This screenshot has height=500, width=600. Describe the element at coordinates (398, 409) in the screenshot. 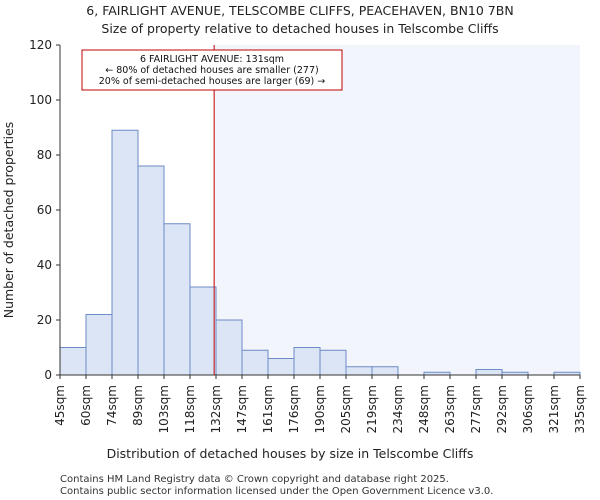

I see `x-tick-label-234sqm: 234sqm` at that location.